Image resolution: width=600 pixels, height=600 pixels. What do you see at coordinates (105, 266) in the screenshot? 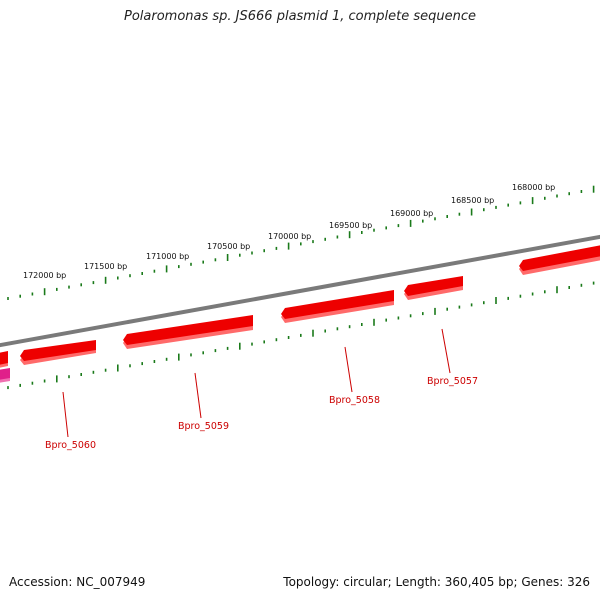
I see `ruler-label: 171500 bp` at bounding box center [105, 266].